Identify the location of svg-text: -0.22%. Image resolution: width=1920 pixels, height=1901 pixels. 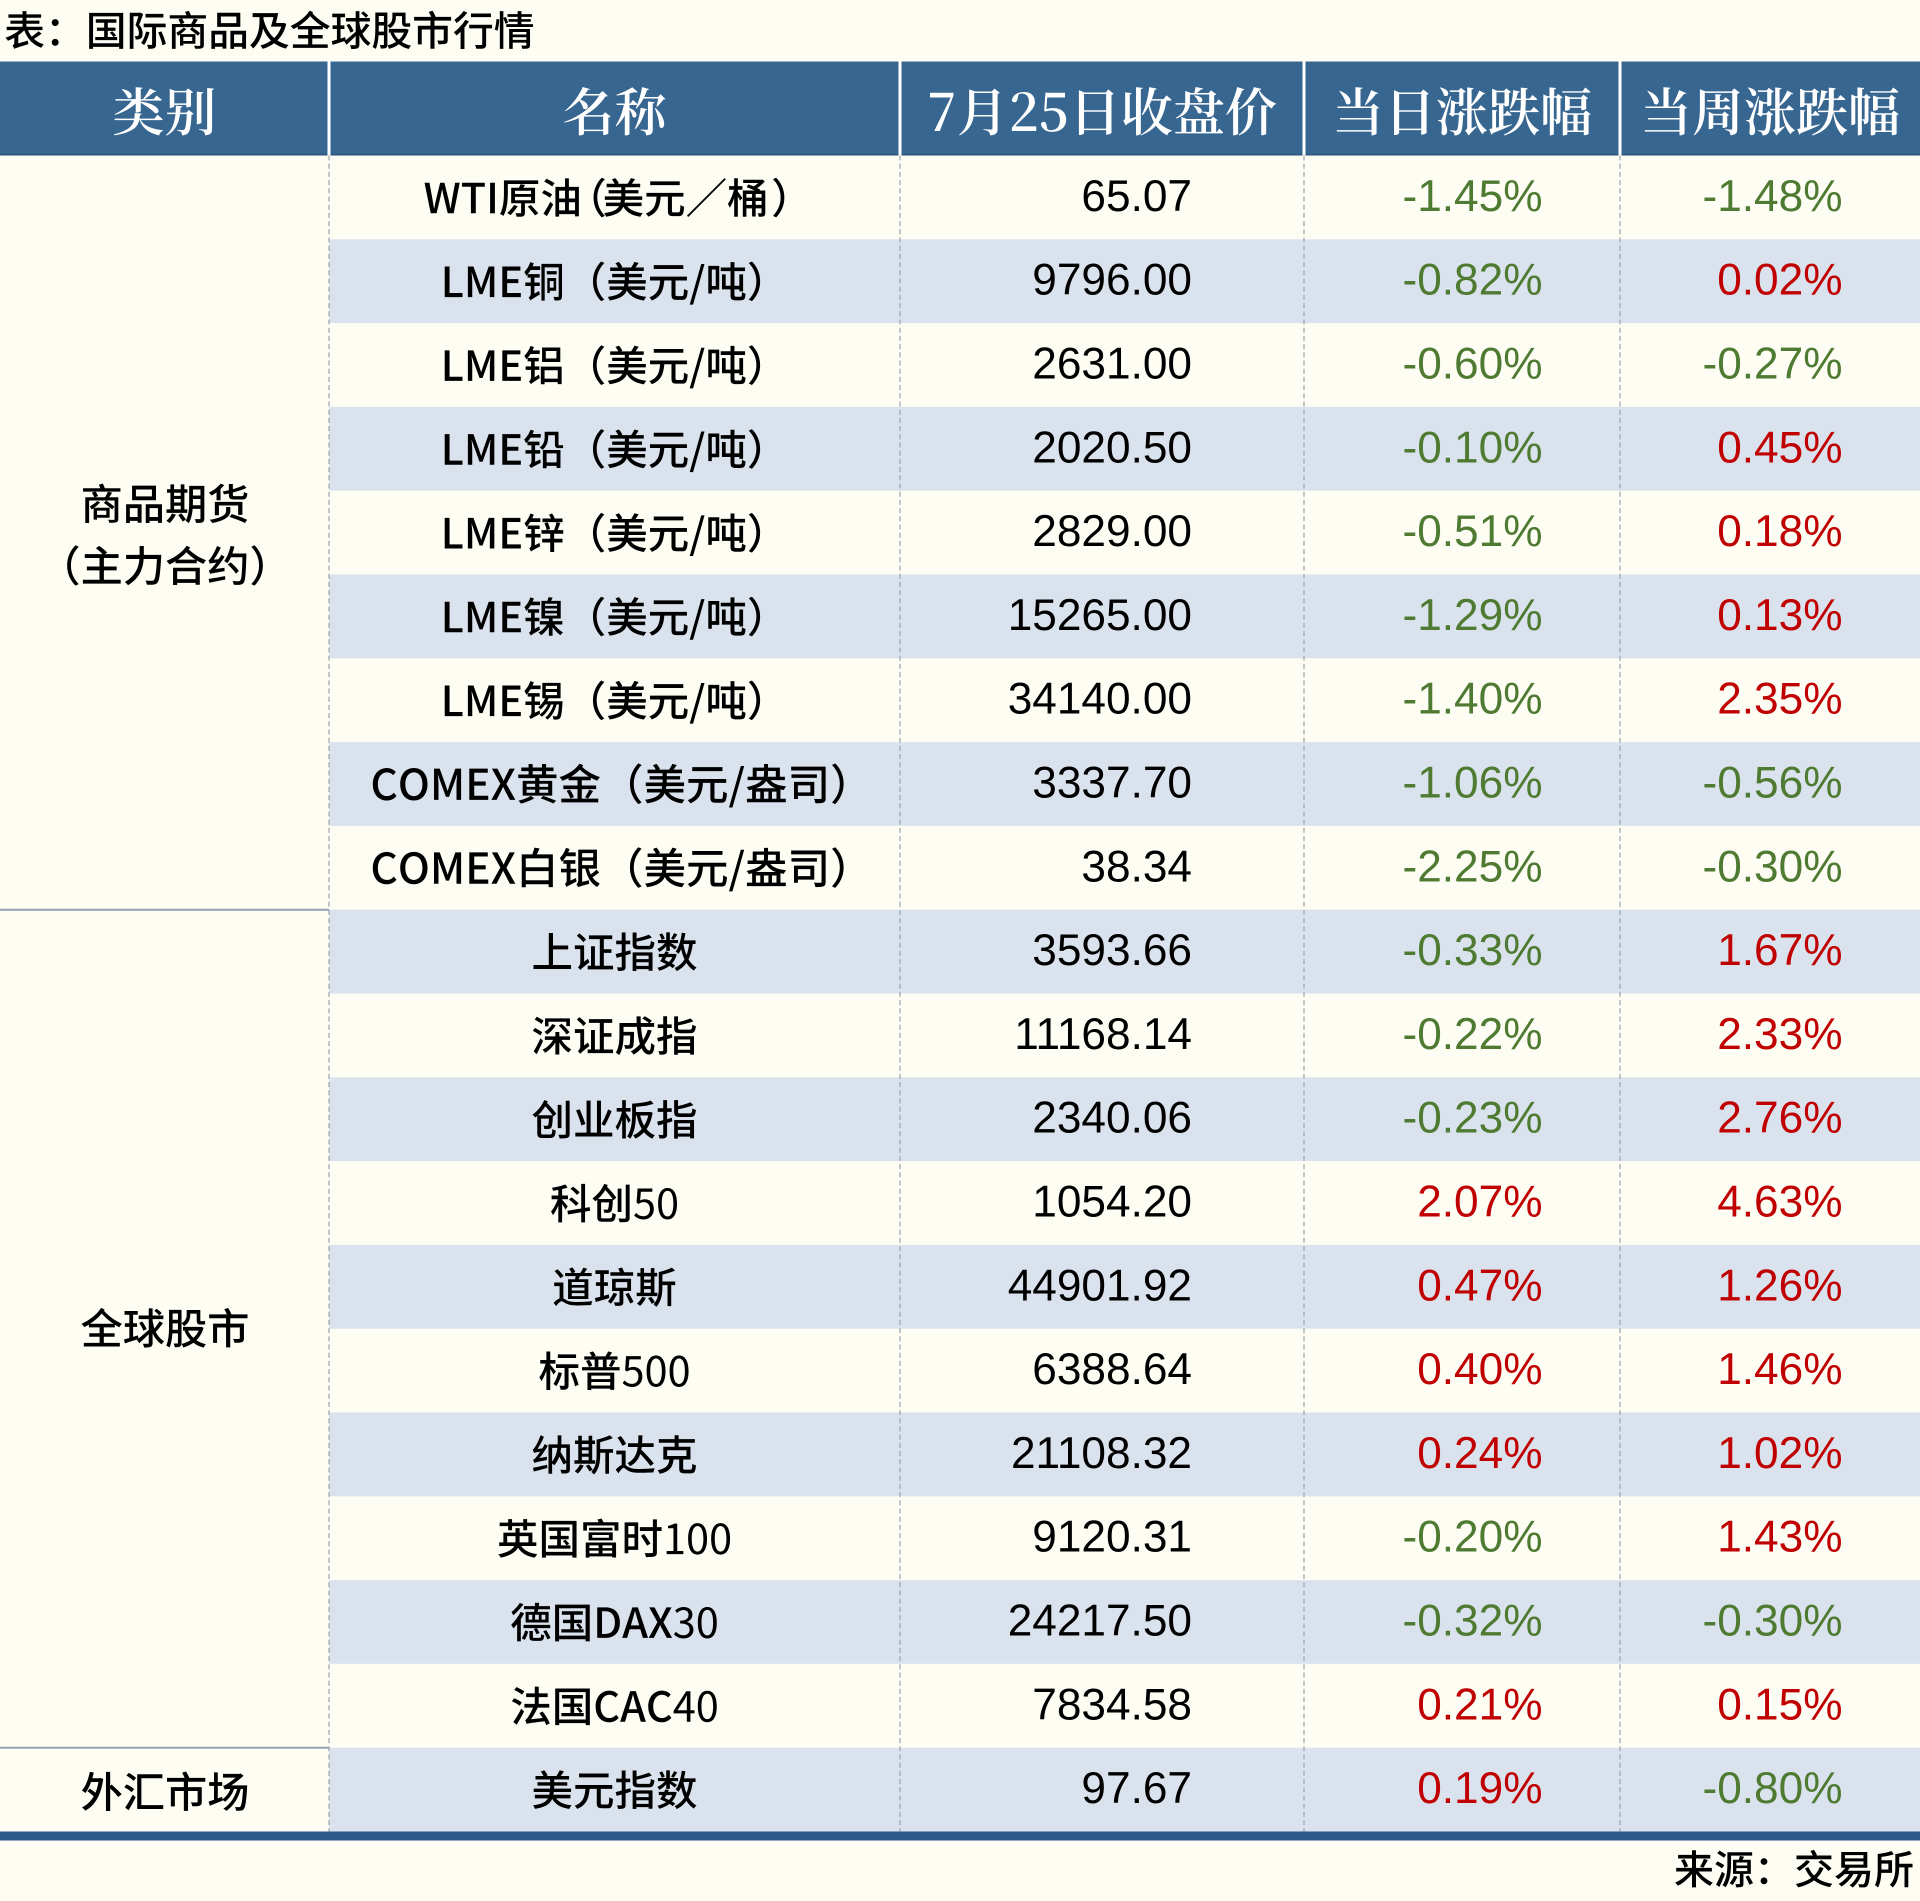
(1472, 1034).